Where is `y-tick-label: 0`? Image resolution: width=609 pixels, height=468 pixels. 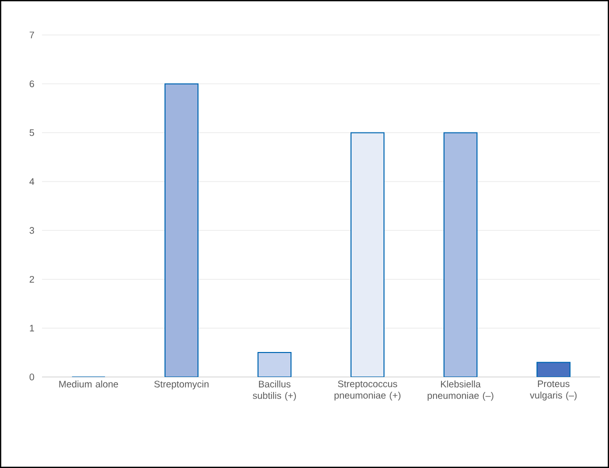 y-tick-label: 0 is located at coordinates (32, 377).